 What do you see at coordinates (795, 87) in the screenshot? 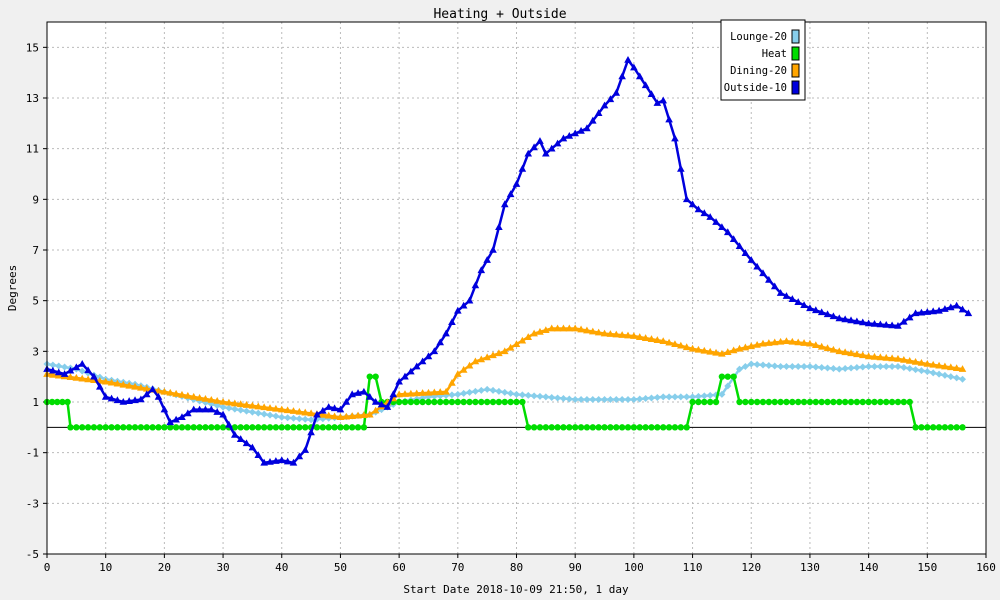
I see `legend-swatch` at bounding box center [795, 87].